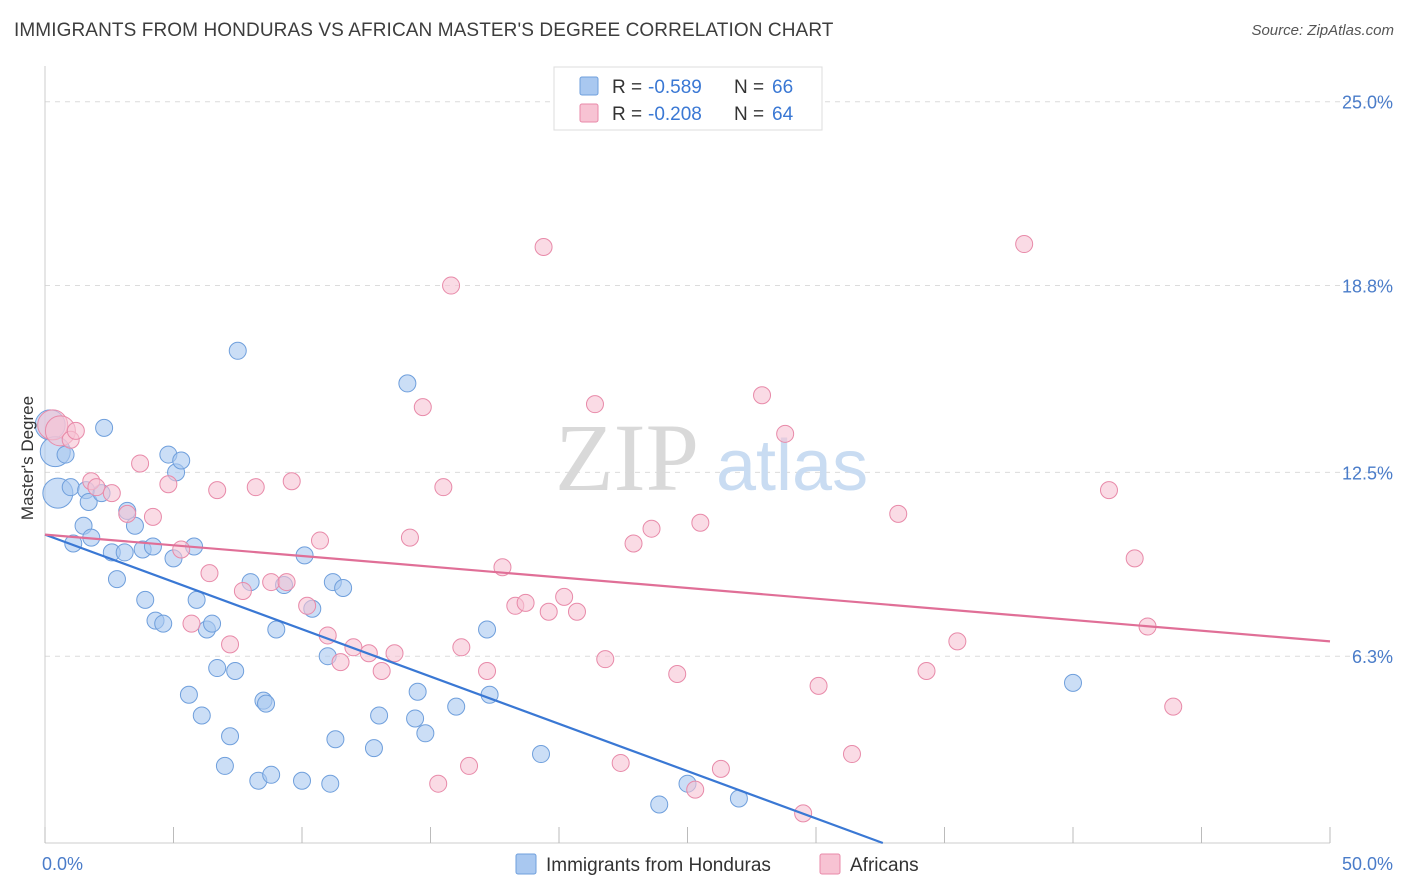  Describe the element at coordinates (627, 457) in the screenshot. I see `watermark-zip: ZIP` at that location.